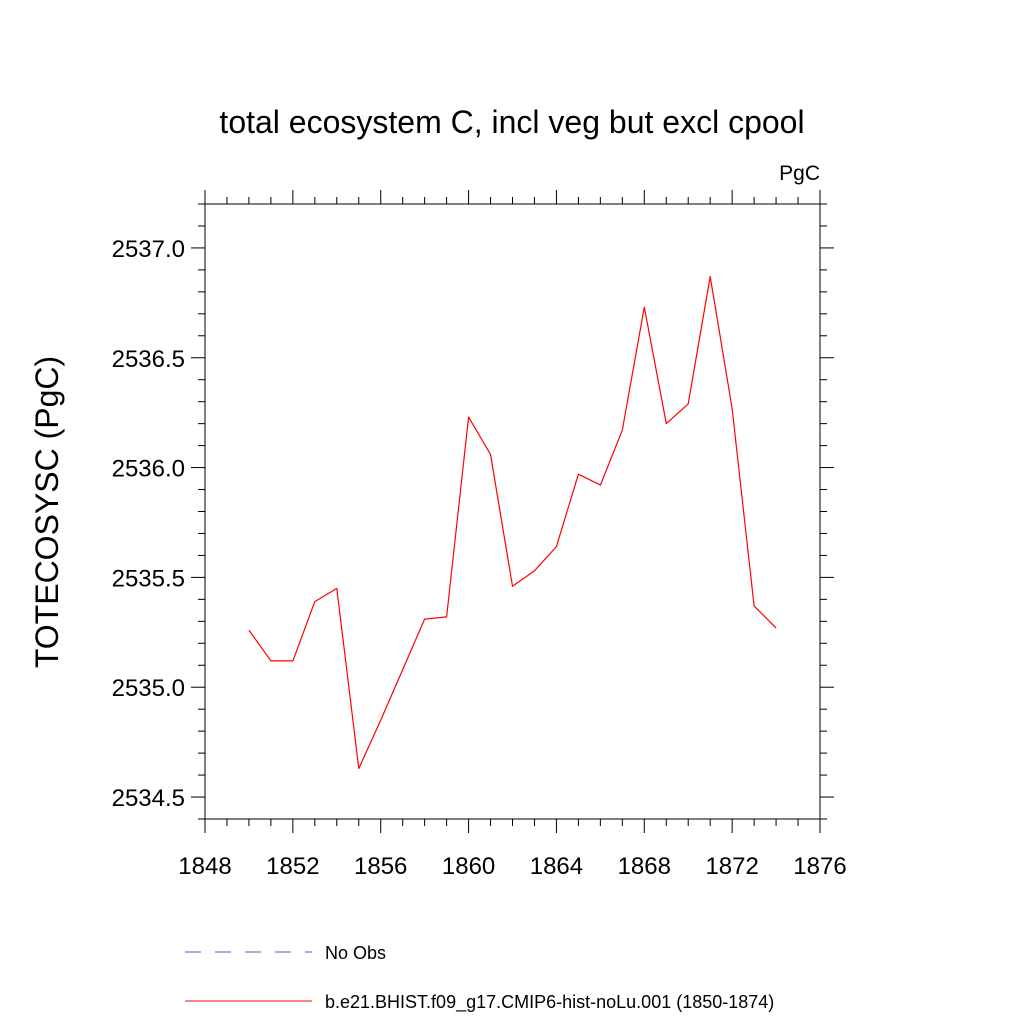 The image size is (1024, 1024). Describe the element at coordinates (148, 578) in the screenshot. I see `y-tick-label: 2535.5` at that location.